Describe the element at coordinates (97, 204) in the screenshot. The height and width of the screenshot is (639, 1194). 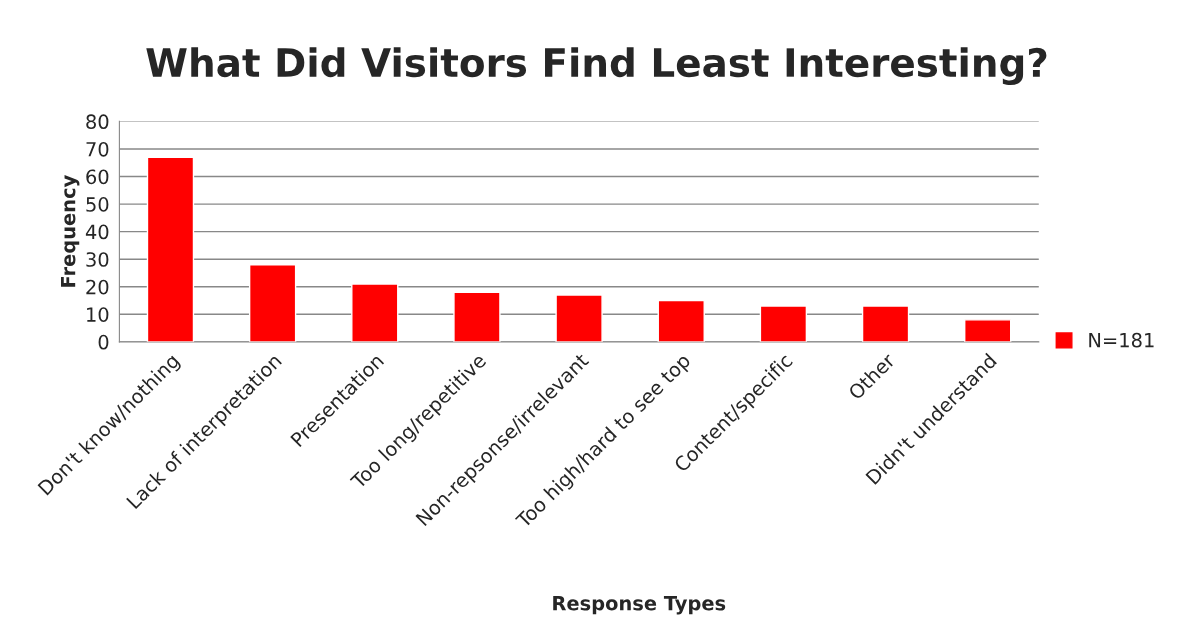
I see `y-tick-label: 50` at that location.